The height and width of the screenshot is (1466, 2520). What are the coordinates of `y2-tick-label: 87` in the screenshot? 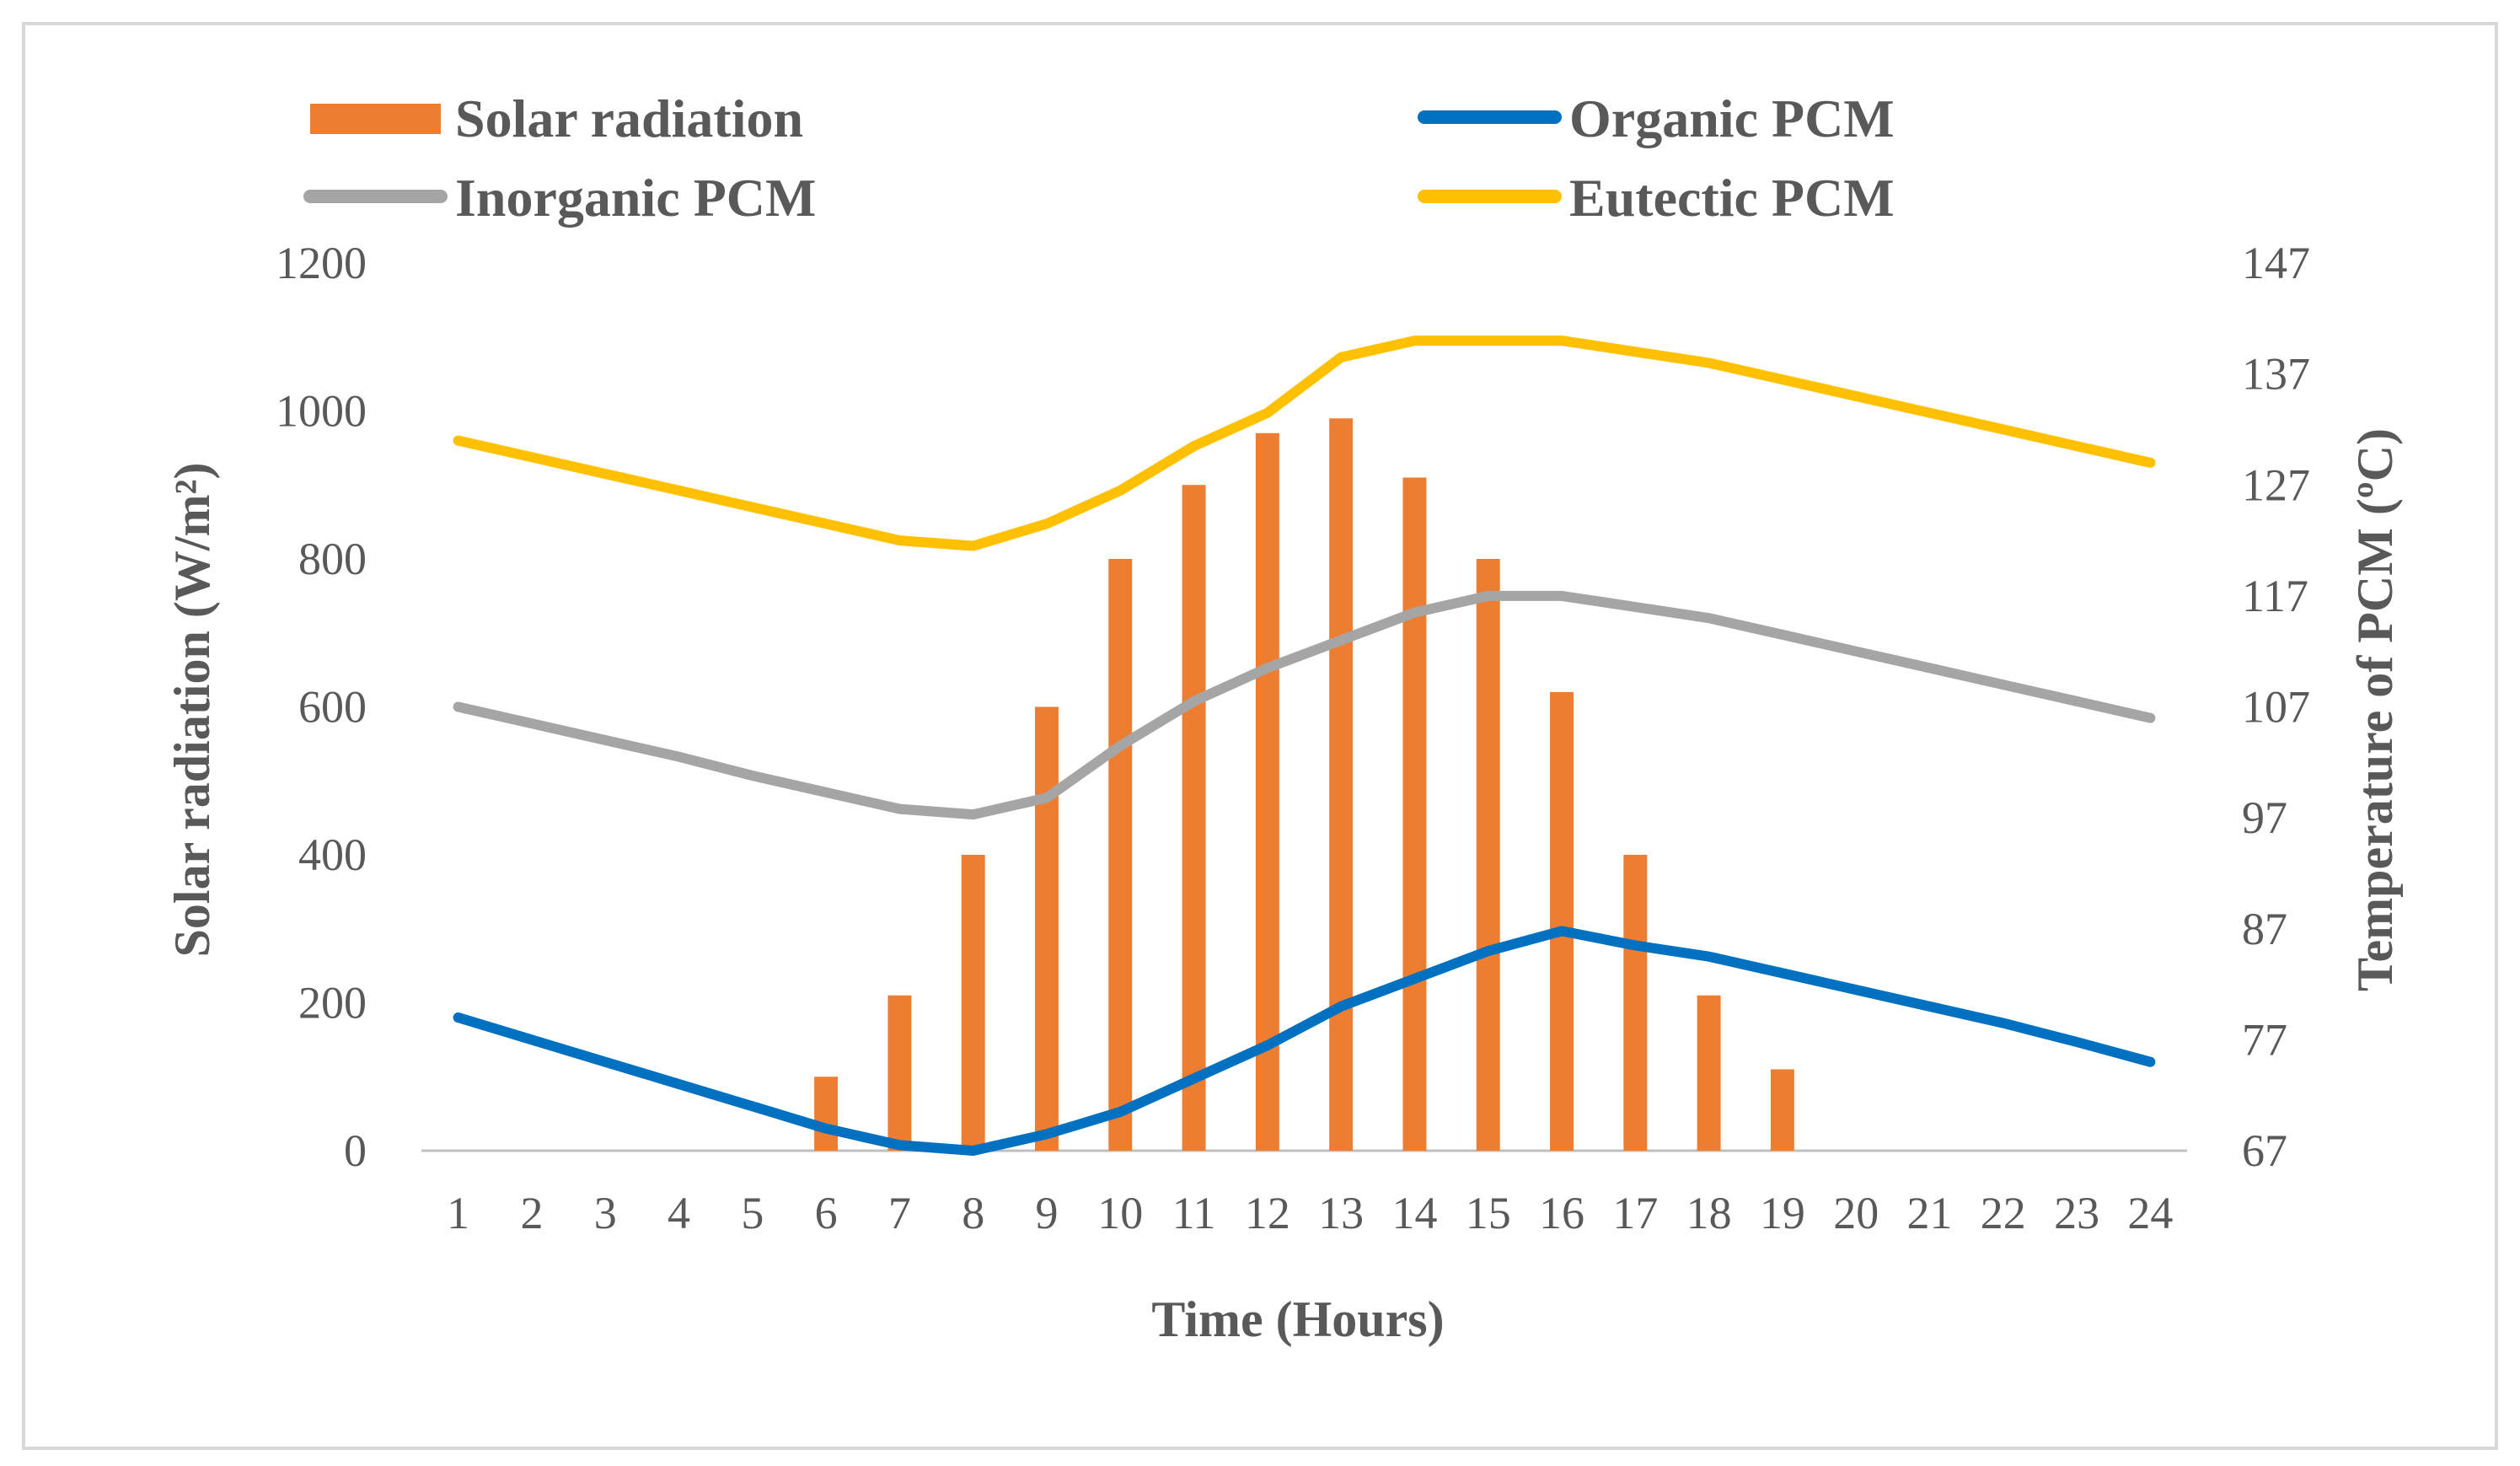 It's located at (2264, 929).